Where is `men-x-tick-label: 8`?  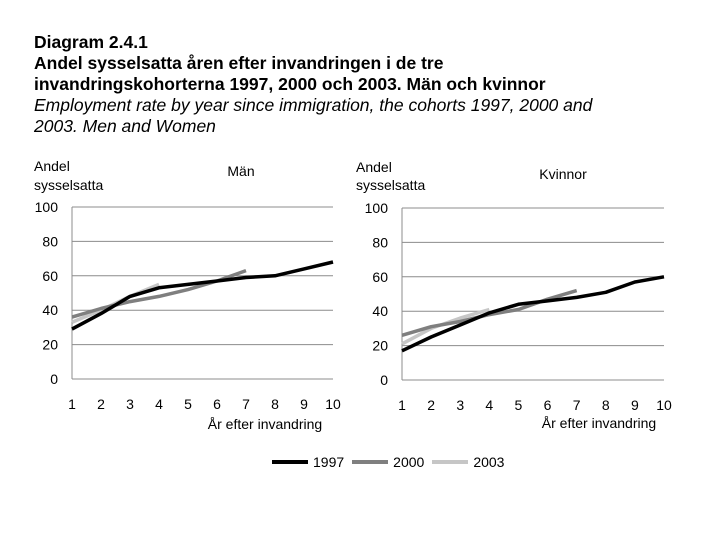 men-x-tick-label: 8 is located at coordinates (275, 404).